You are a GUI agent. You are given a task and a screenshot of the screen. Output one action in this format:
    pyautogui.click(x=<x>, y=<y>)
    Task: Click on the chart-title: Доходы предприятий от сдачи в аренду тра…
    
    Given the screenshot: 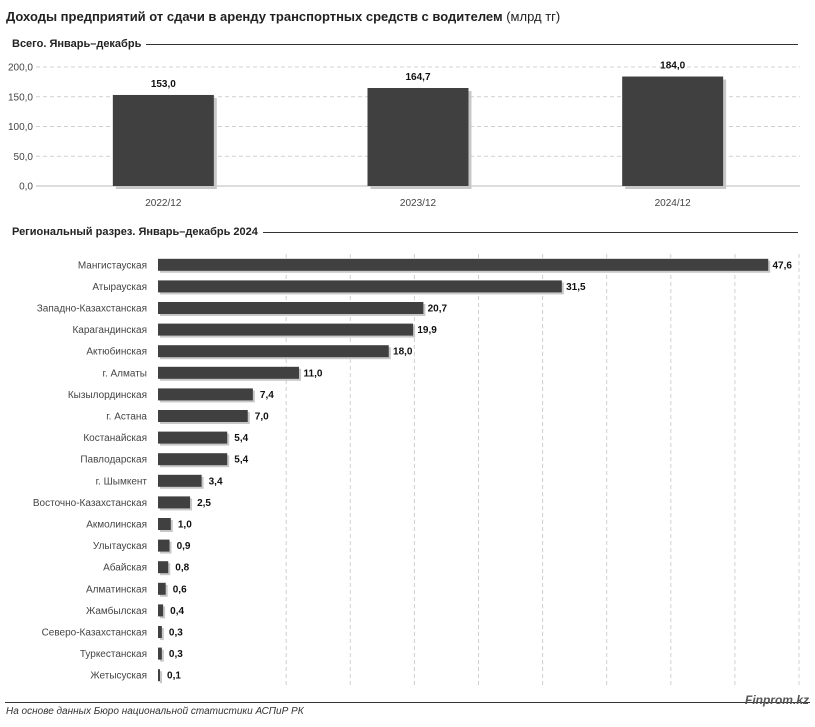 What is the action you would take?
    pyautogui.click(x=283, y=17)
    